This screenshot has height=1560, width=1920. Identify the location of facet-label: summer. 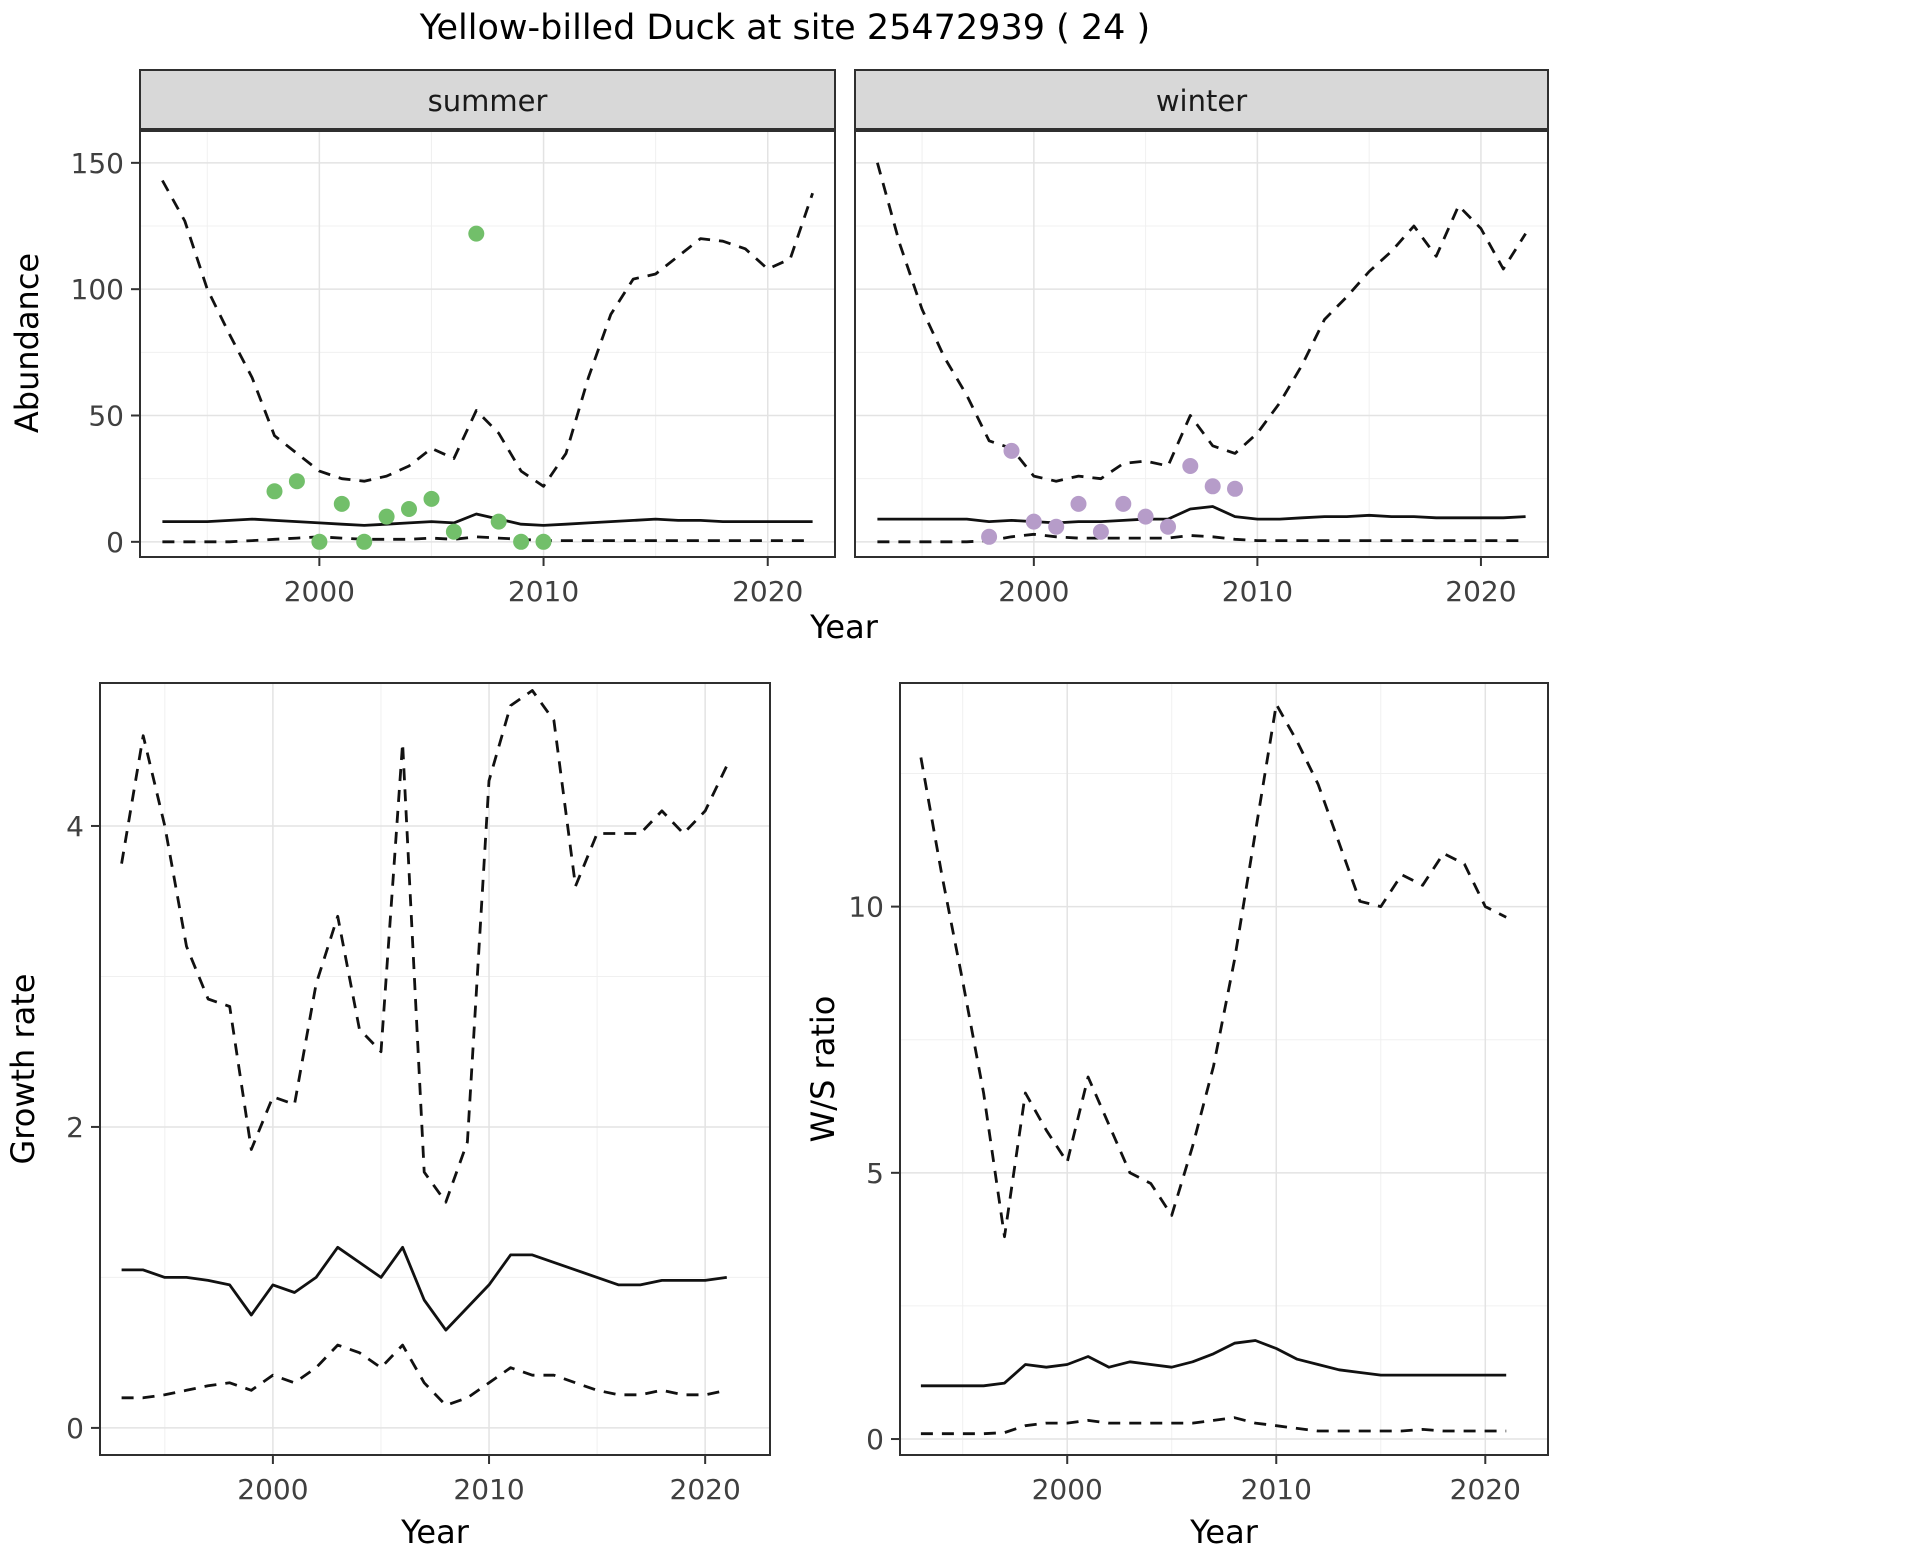
(488, 101).